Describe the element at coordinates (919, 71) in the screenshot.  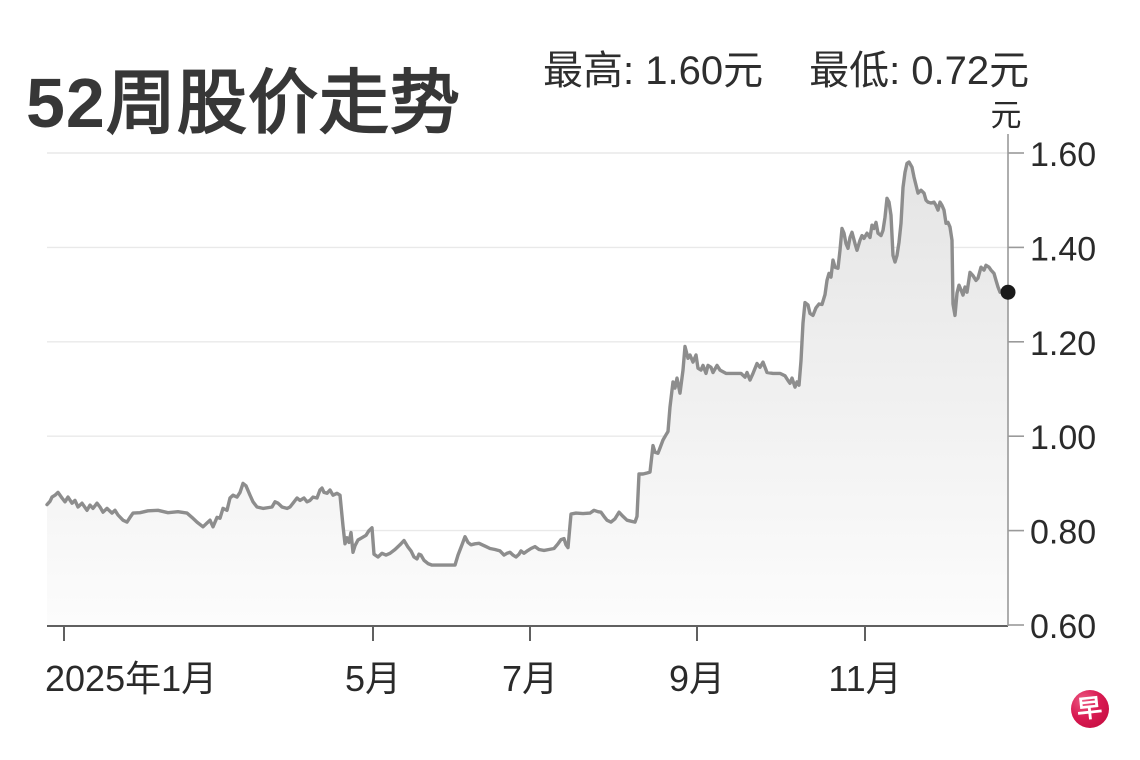
I see `low-stat: 最低: 0.72元` at that location.